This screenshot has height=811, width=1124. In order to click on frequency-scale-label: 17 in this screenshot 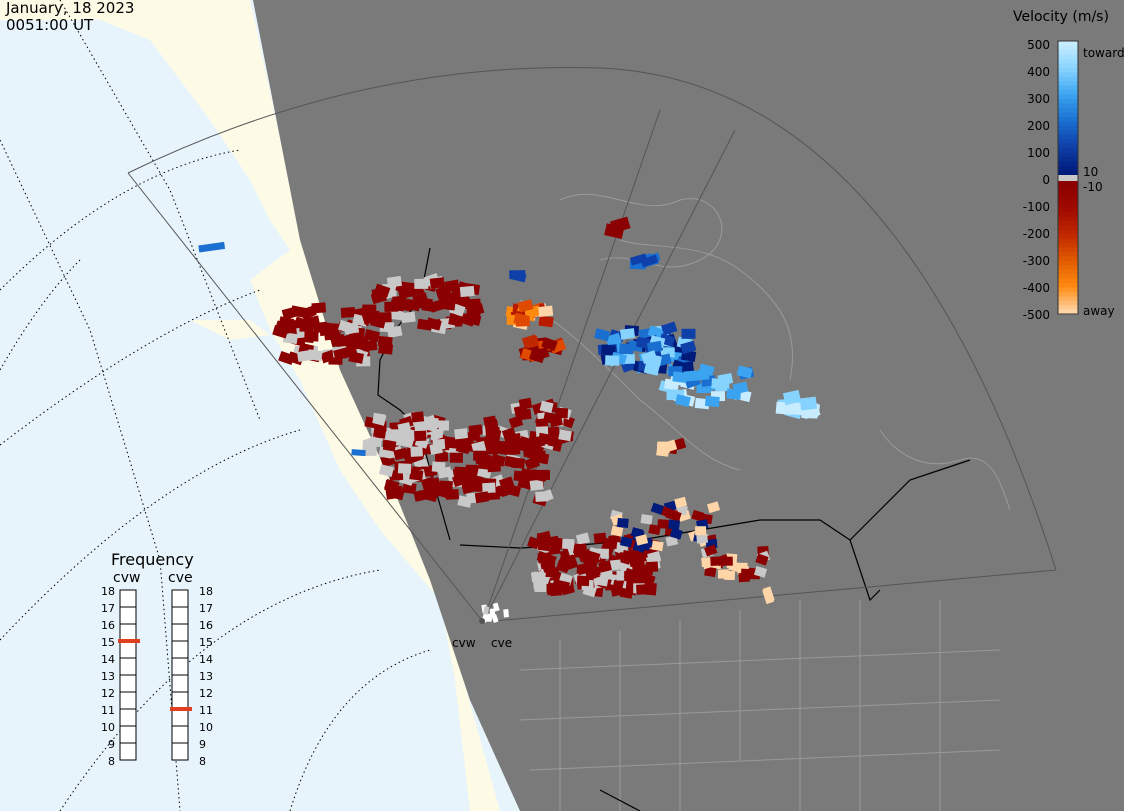, I will do `click(206, 608)`.